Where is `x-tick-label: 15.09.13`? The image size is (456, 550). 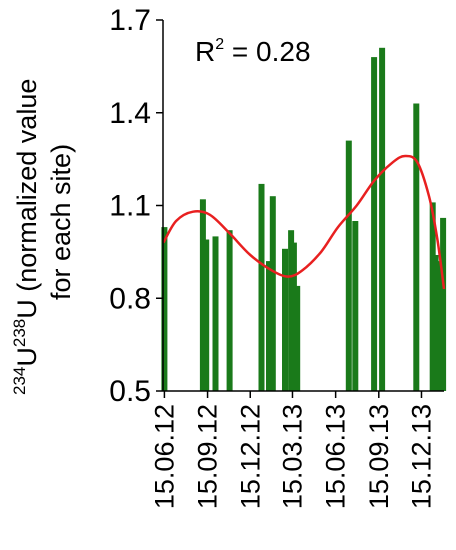 x-tick-label: 15.09.13 is located at coordinates (379, 456).